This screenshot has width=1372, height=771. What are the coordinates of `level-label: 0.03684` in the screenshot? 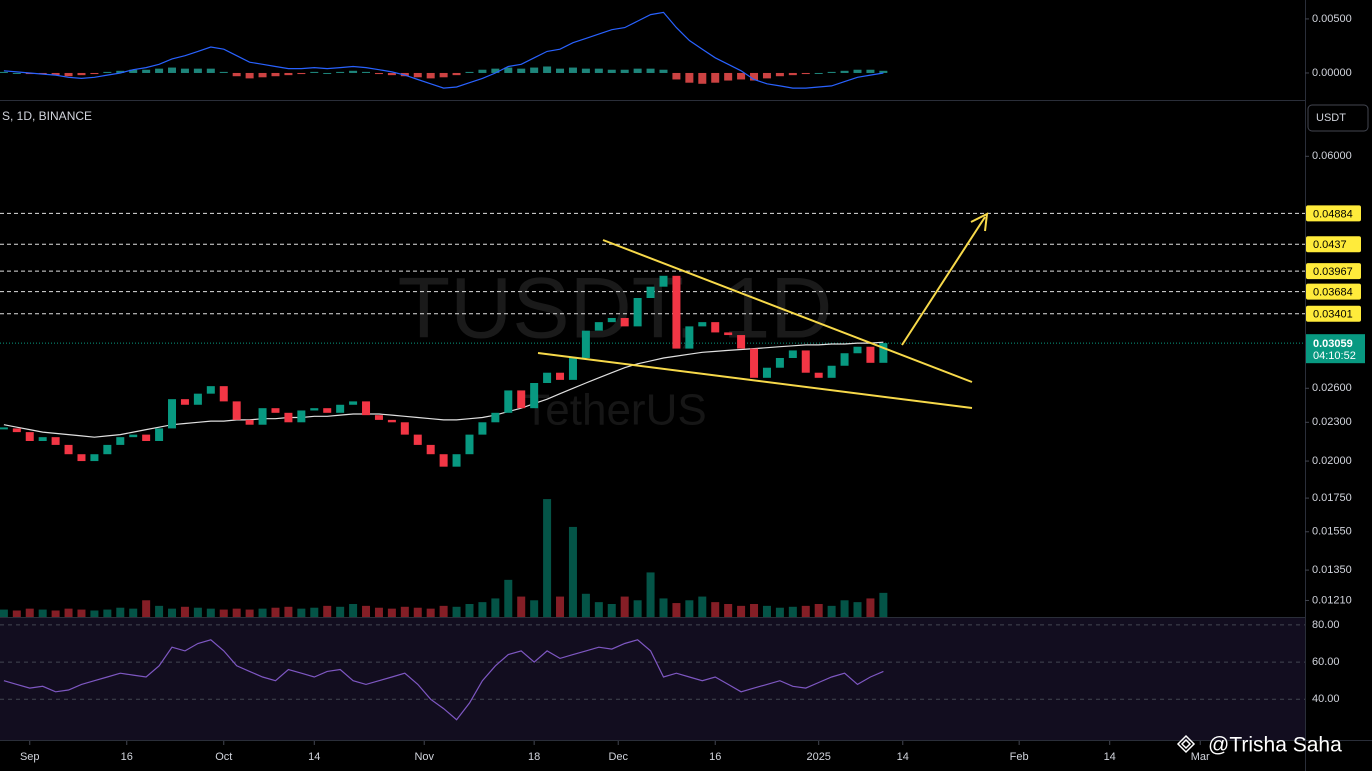 It's located at (1333, 293).